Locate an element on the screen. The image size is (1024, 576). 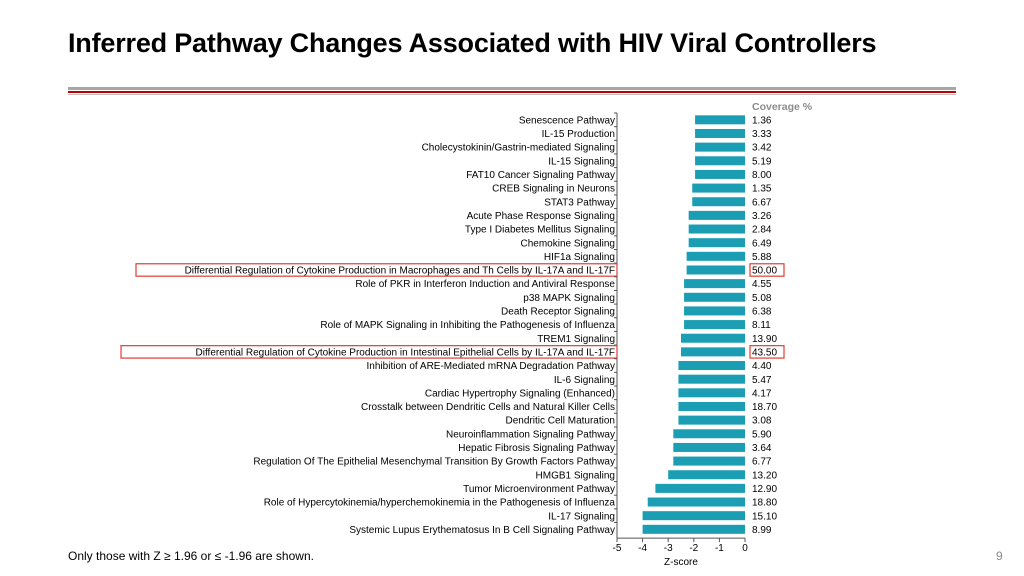
category-label: HIF1a Signaling is located at coordinates (579, 257).